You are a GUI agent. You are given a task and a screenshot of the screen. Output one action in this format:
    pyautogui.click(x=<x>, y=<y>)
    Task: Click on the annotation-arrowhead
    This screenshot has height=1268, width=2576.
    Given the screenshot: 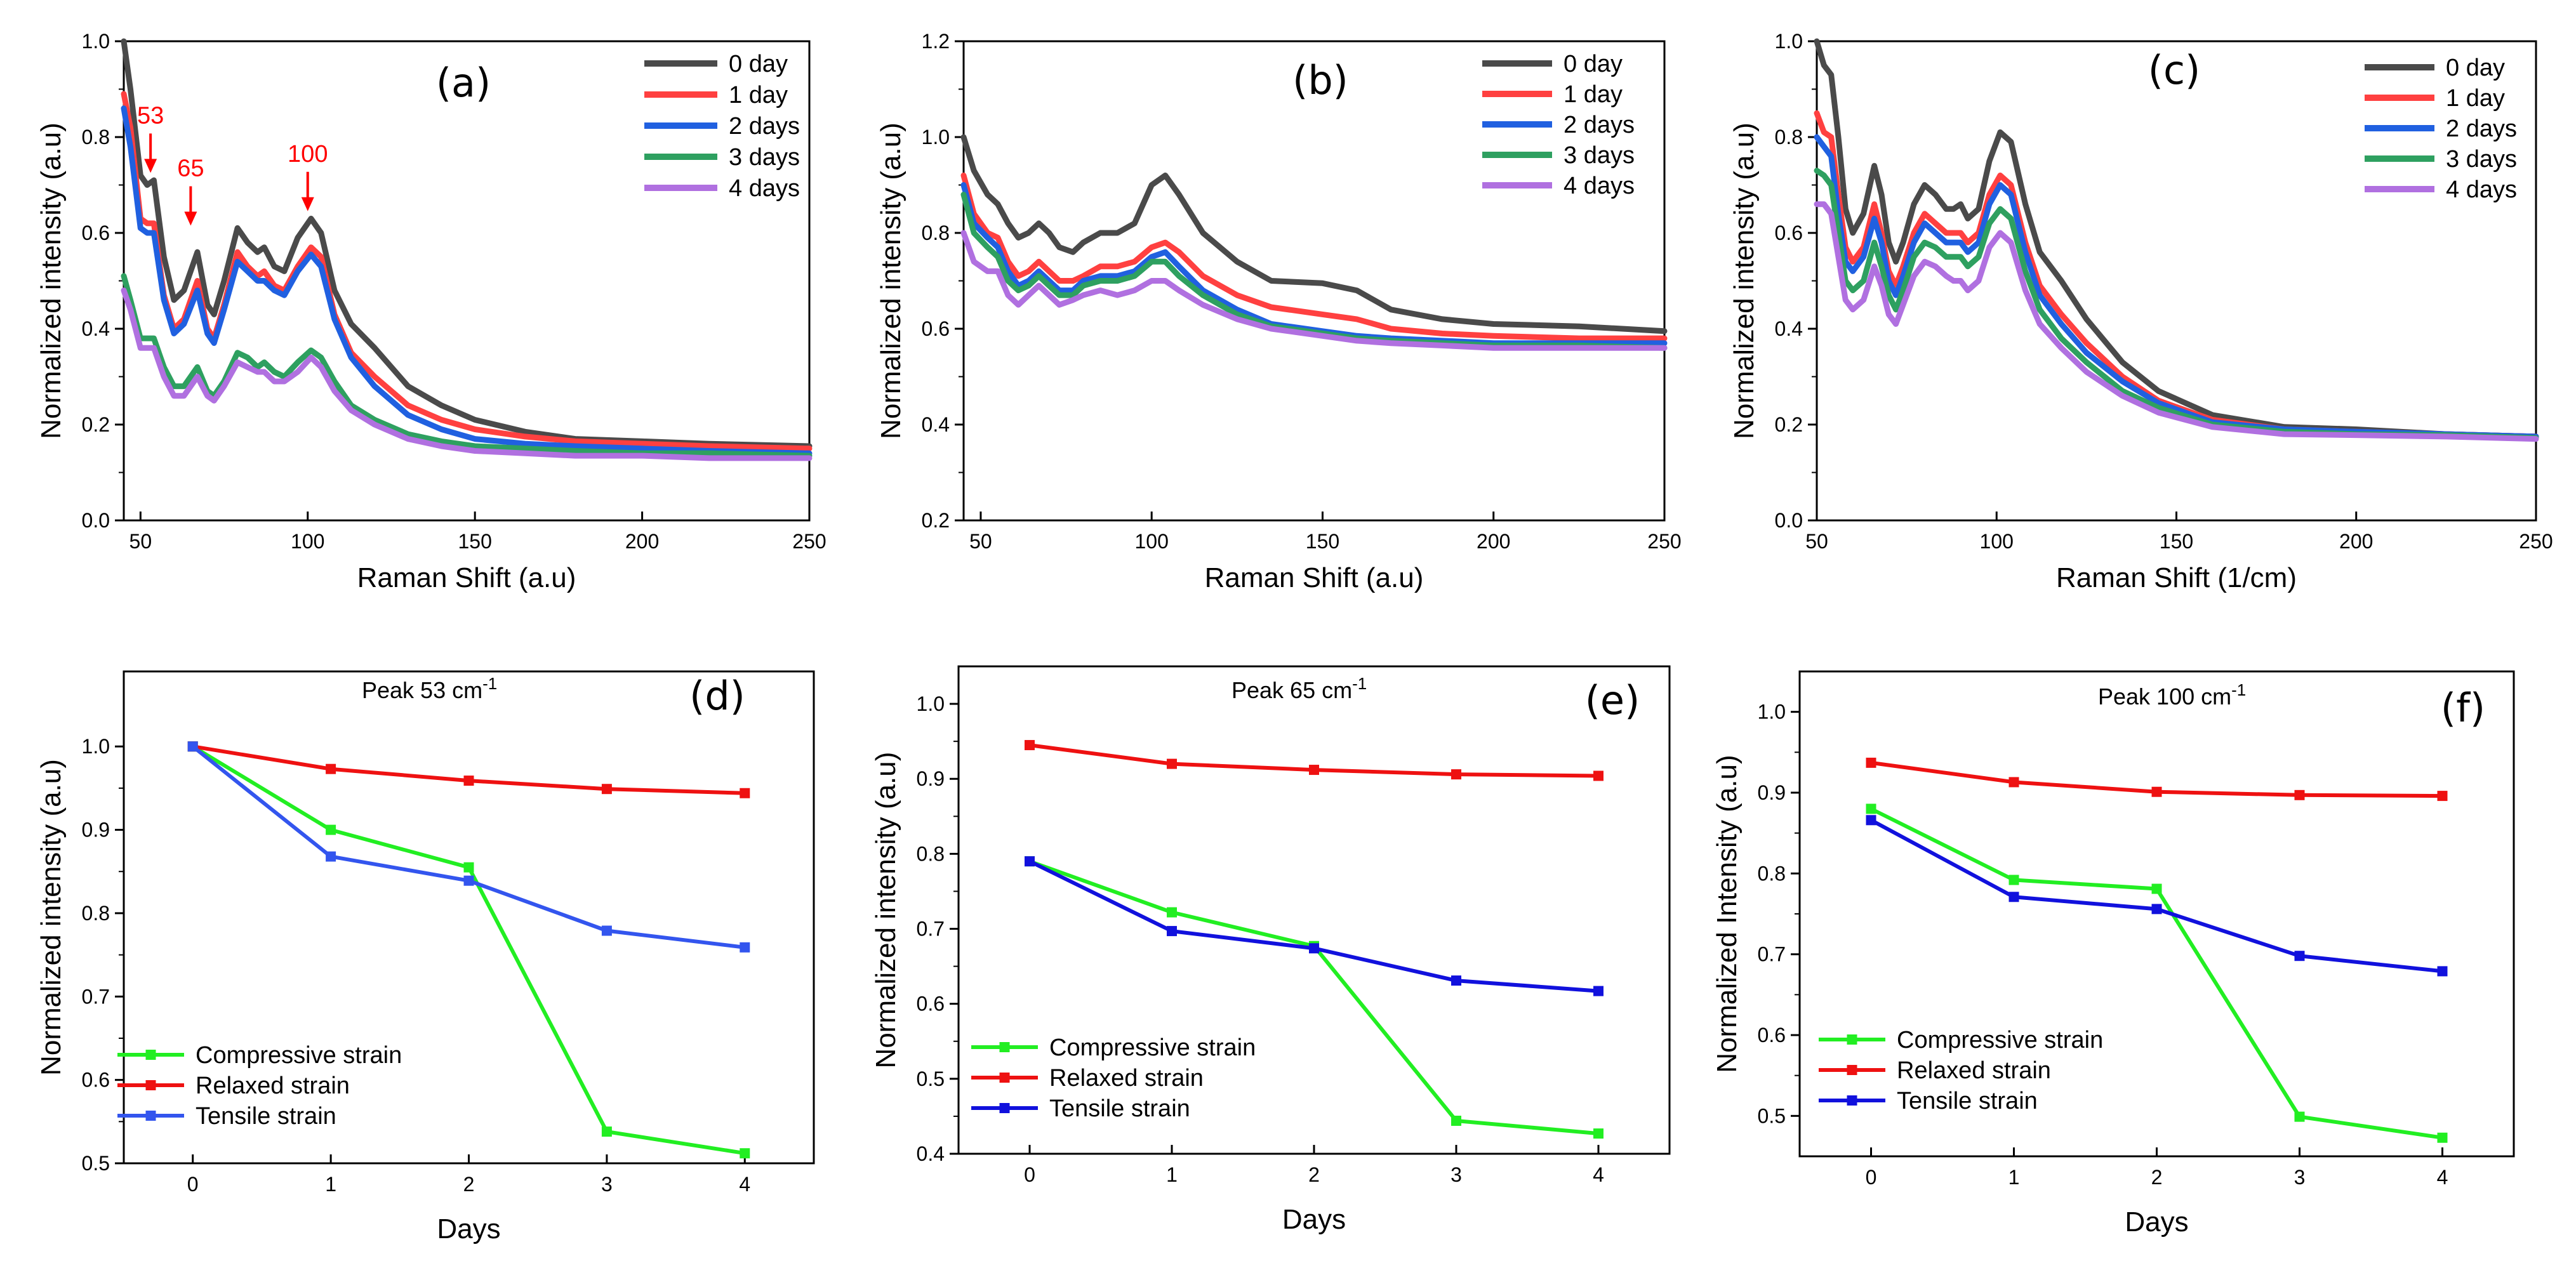 What is the action you would take?
    pyautogui.click(x=150, y=166)
    